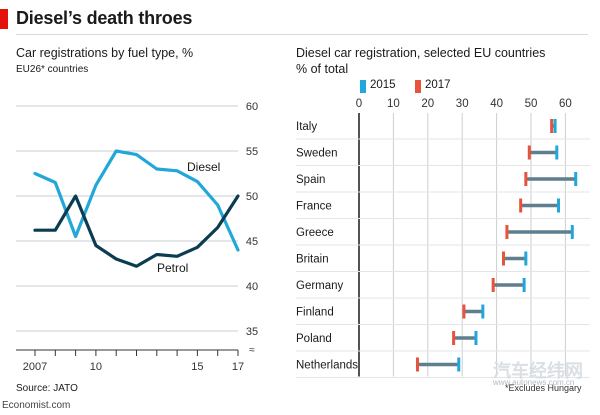  Describe the element at coordinates (314, 207) in the screenshot. I see `country-label: France` at that location.